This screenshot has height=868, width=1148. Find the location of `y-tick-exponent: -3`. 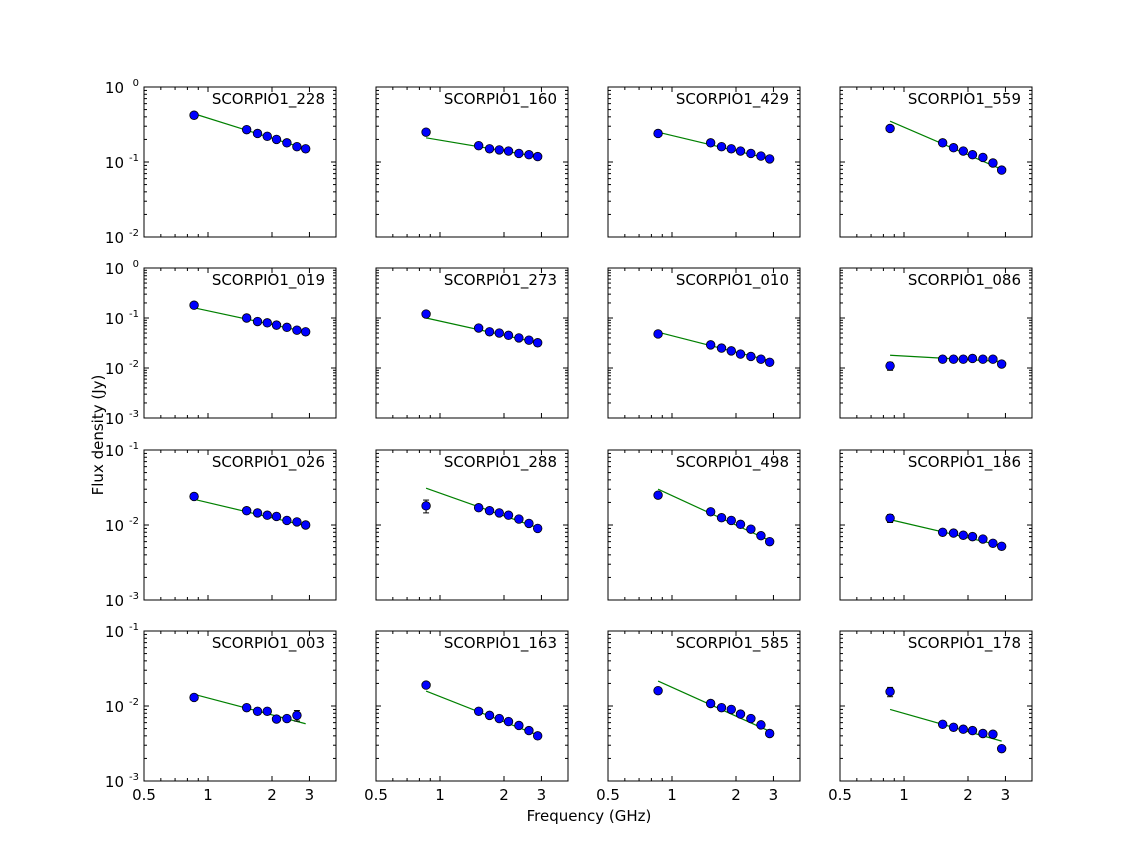

y-tick-exponent: -3 is located at coordinates (134, 414).